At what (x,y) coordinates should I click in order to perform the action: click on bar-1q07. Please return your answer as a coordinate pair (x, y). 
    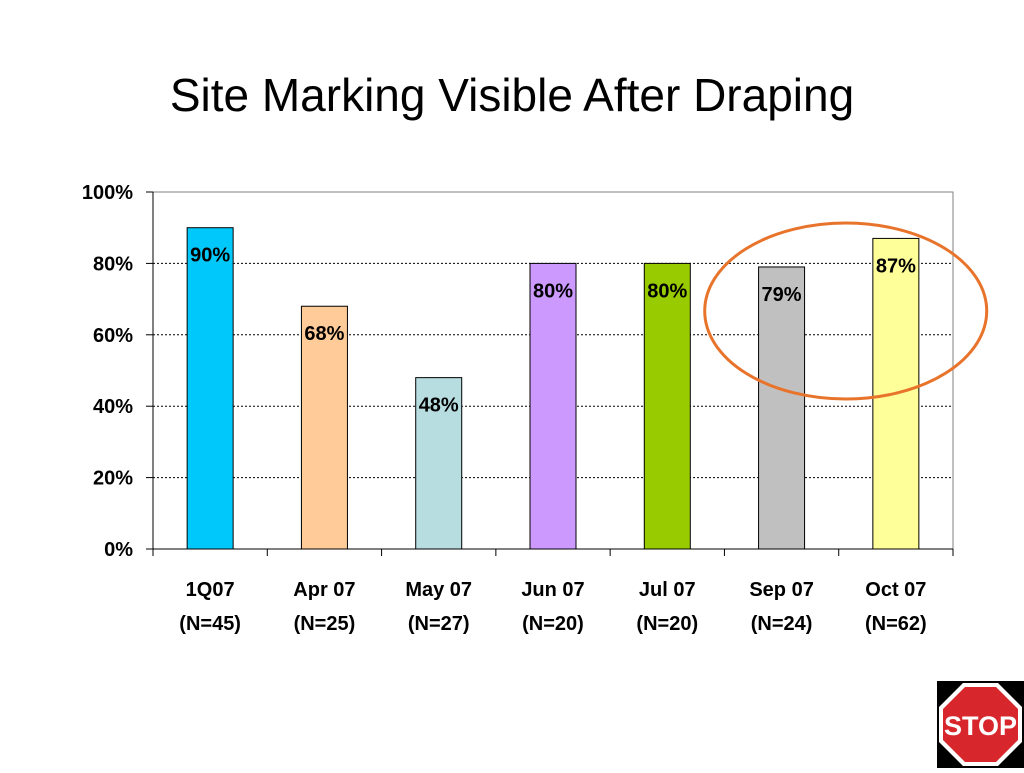
    Looking at the image, I should click on (210, 388).